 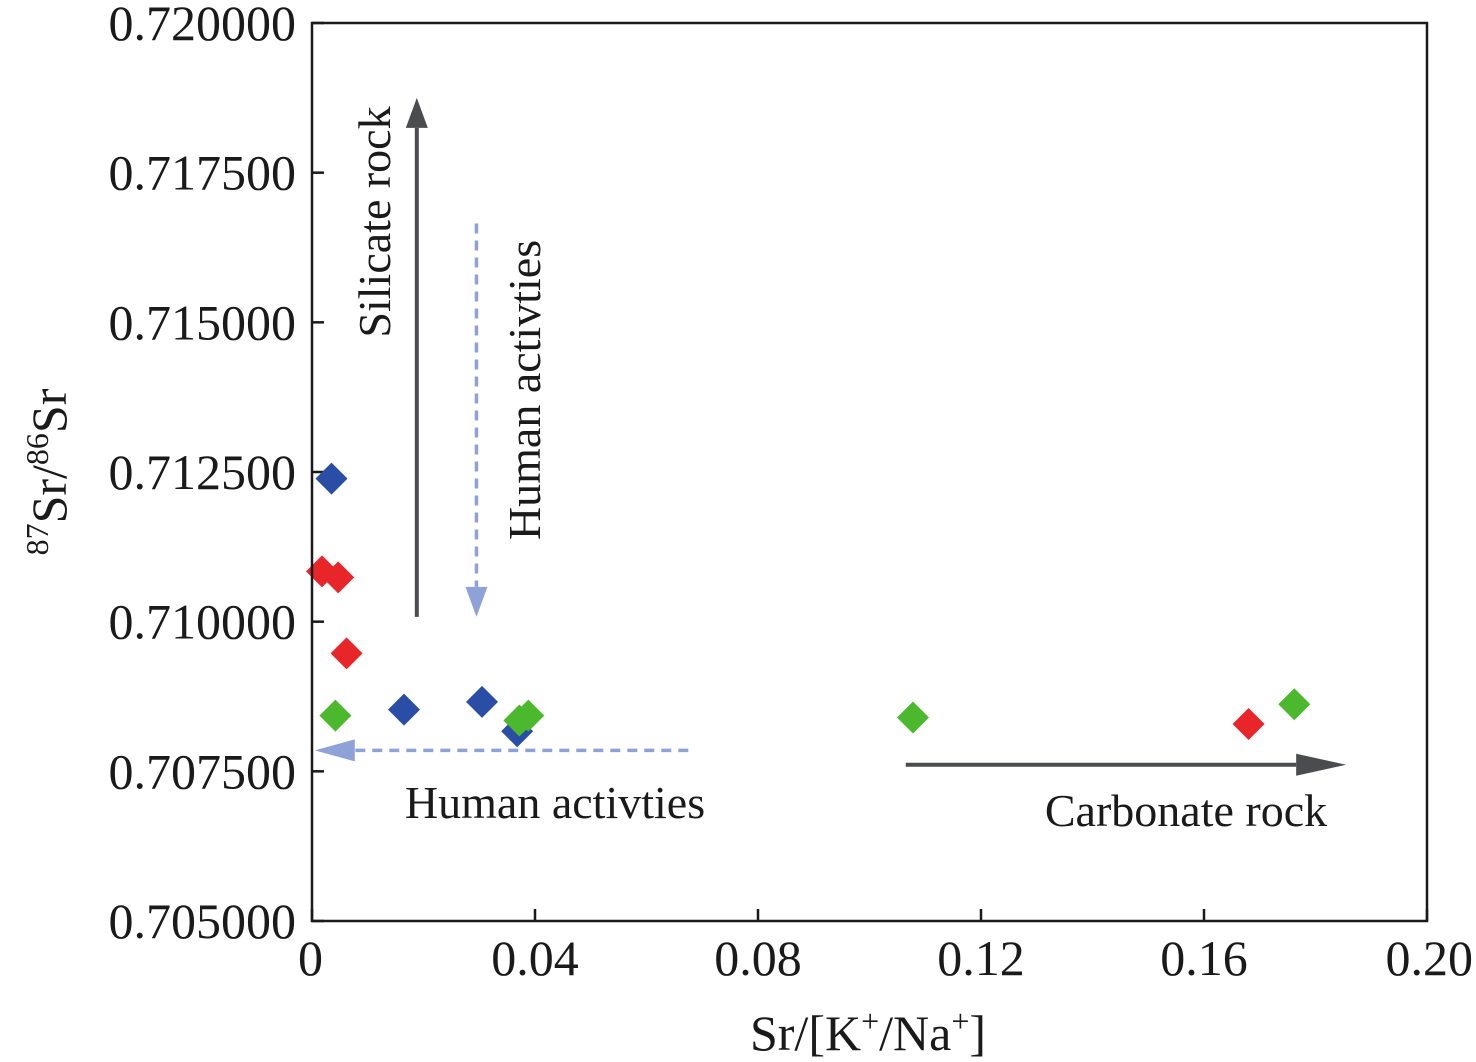 I want to click on y-tick-label: 0.720000, so click(x=203, y=25).